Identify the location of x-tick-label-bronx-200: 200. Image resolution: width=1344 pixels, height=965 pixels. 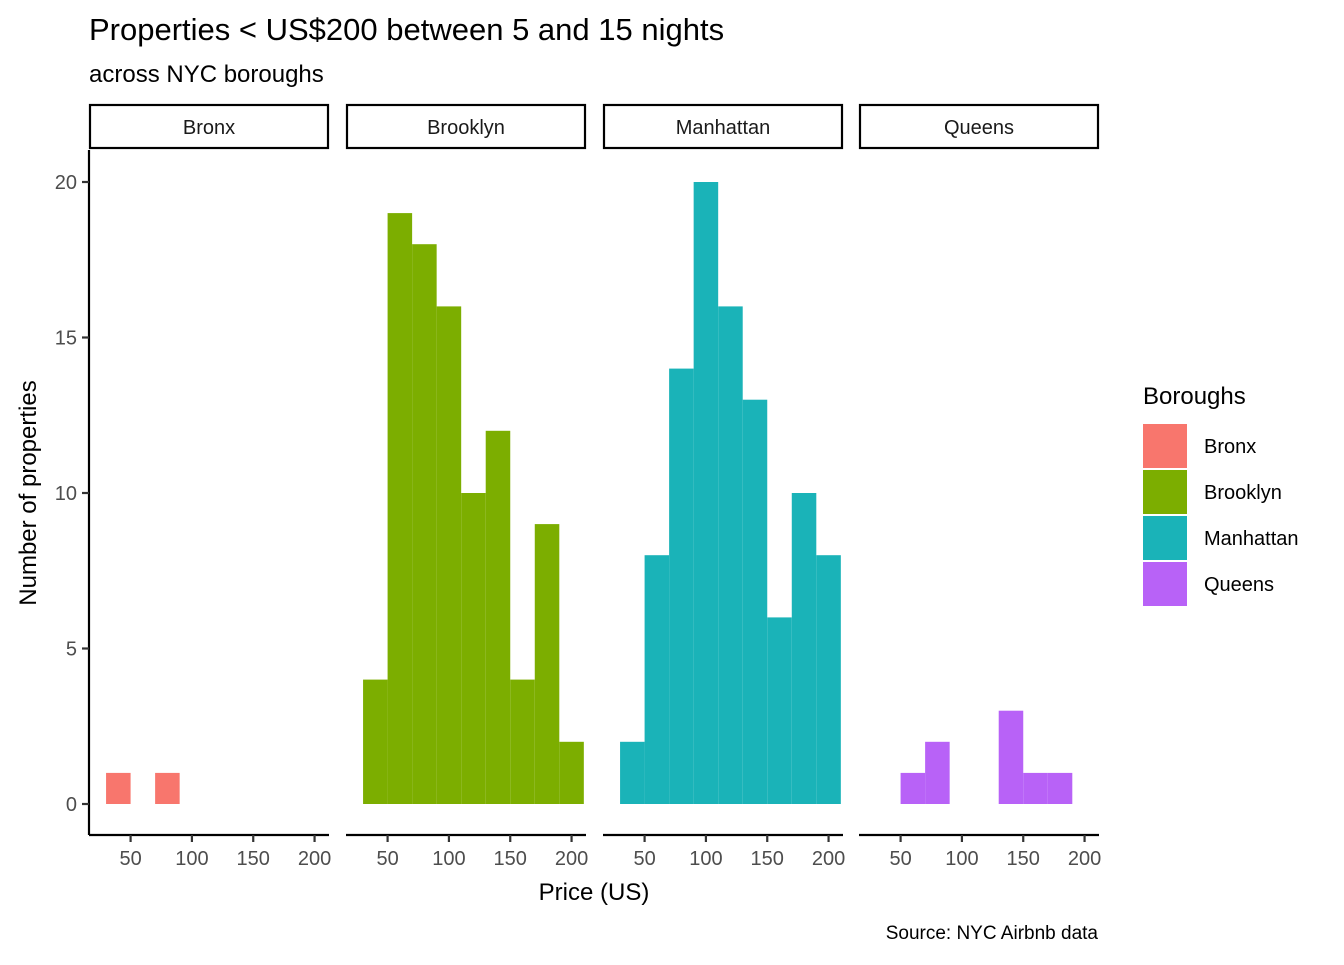
(314, 859).